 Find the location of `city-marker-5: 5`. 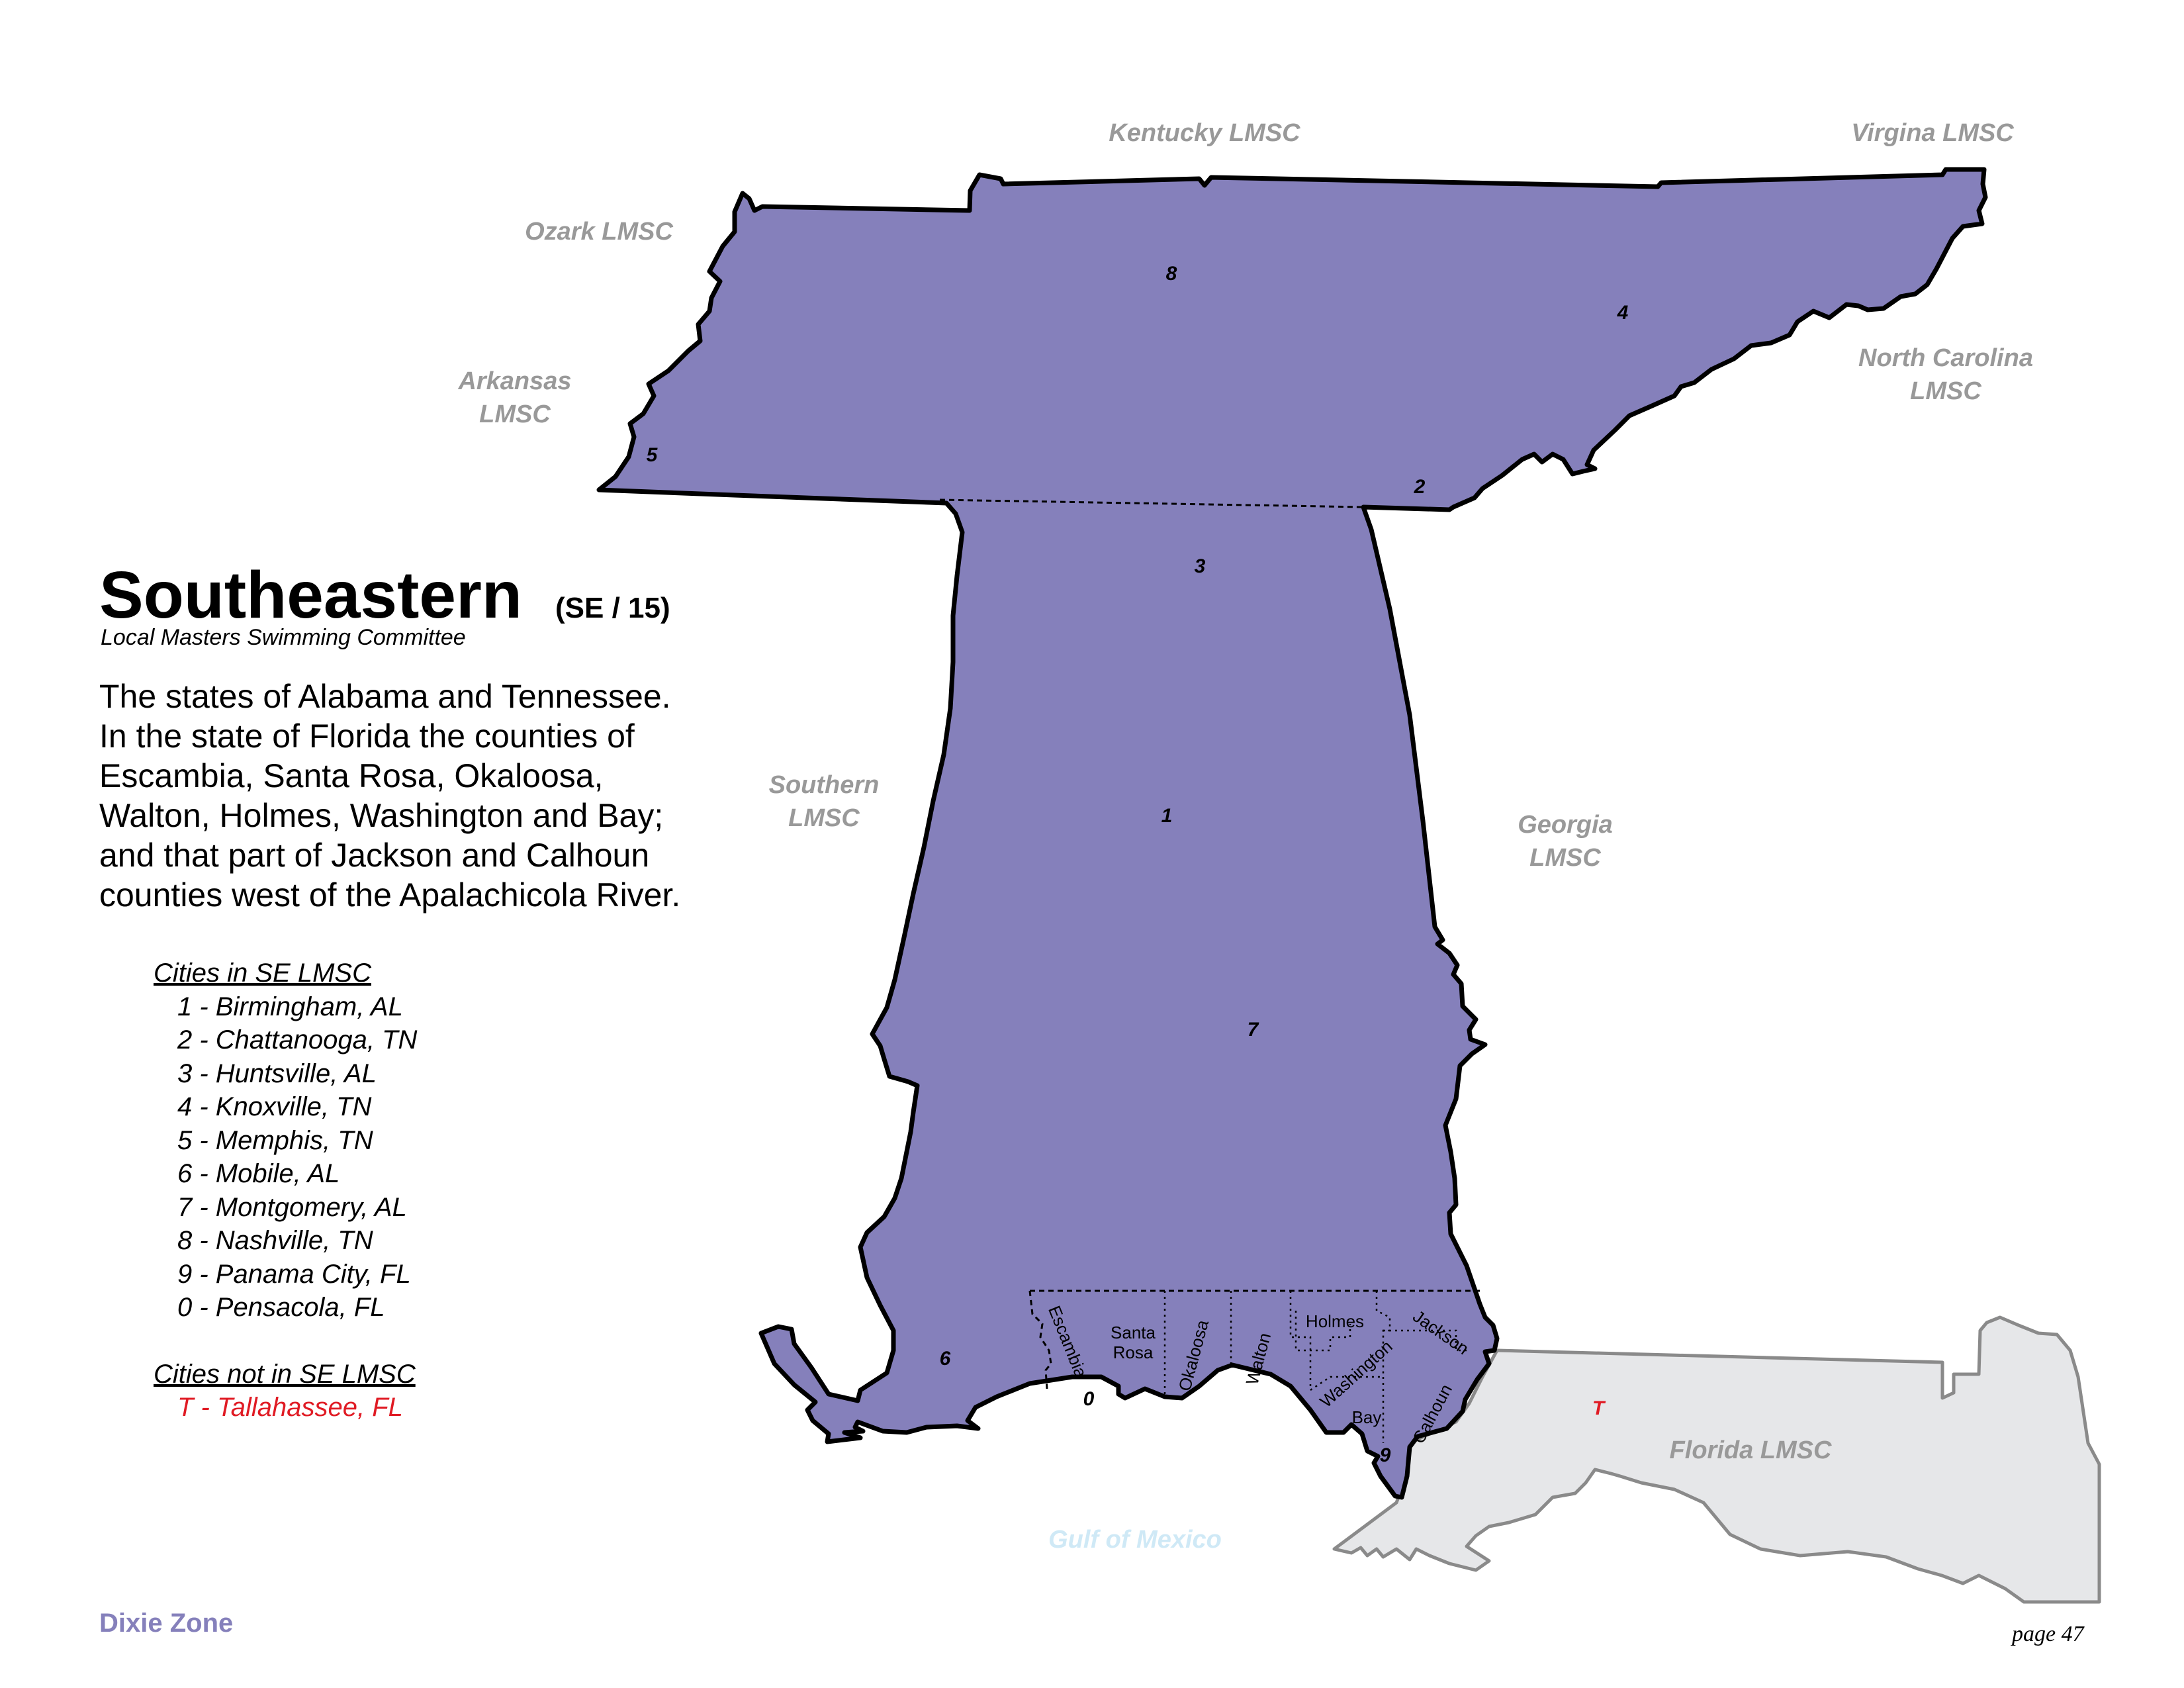

city-marker-5: 5 is located at coordinates (653, 455).